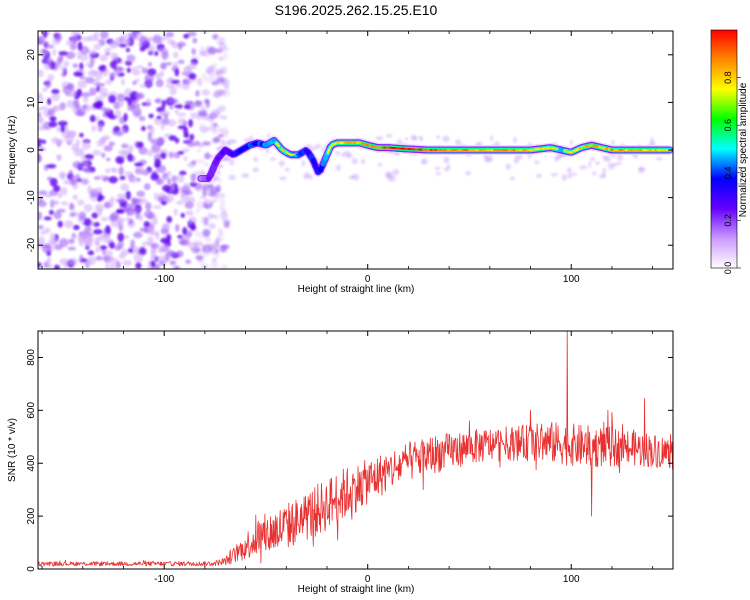 This screenshot has height=600, width=750. What do you see at coordinates (571, 579) in the screenshot?
I see `snr-x-tick-label: 100` at bounding box center [571, 579].